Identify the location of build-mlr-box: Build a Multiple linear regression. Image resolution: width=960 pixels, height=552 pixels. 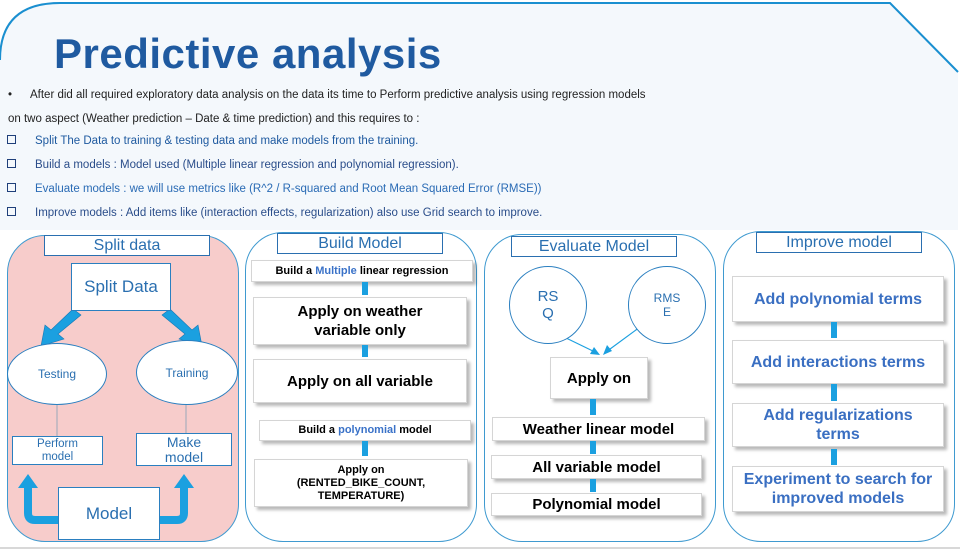
(362, 271).